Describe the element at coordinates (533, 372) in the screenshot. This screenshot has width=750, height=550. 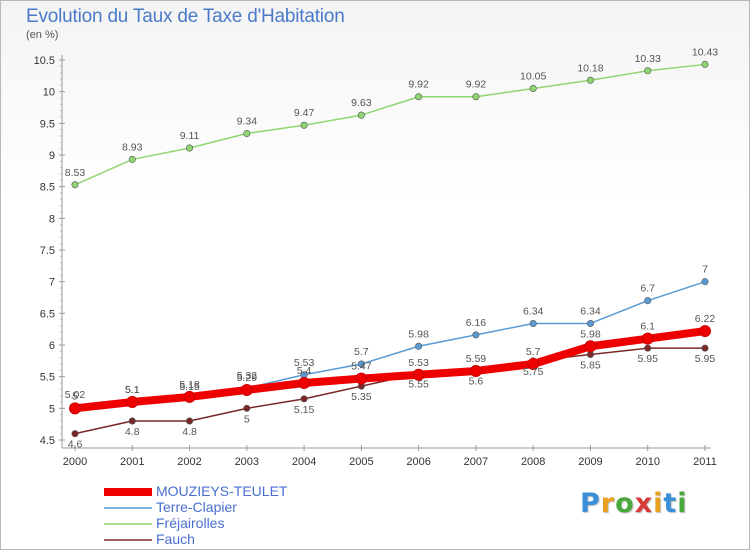
I see `data-label-3: 5.75` at that location.